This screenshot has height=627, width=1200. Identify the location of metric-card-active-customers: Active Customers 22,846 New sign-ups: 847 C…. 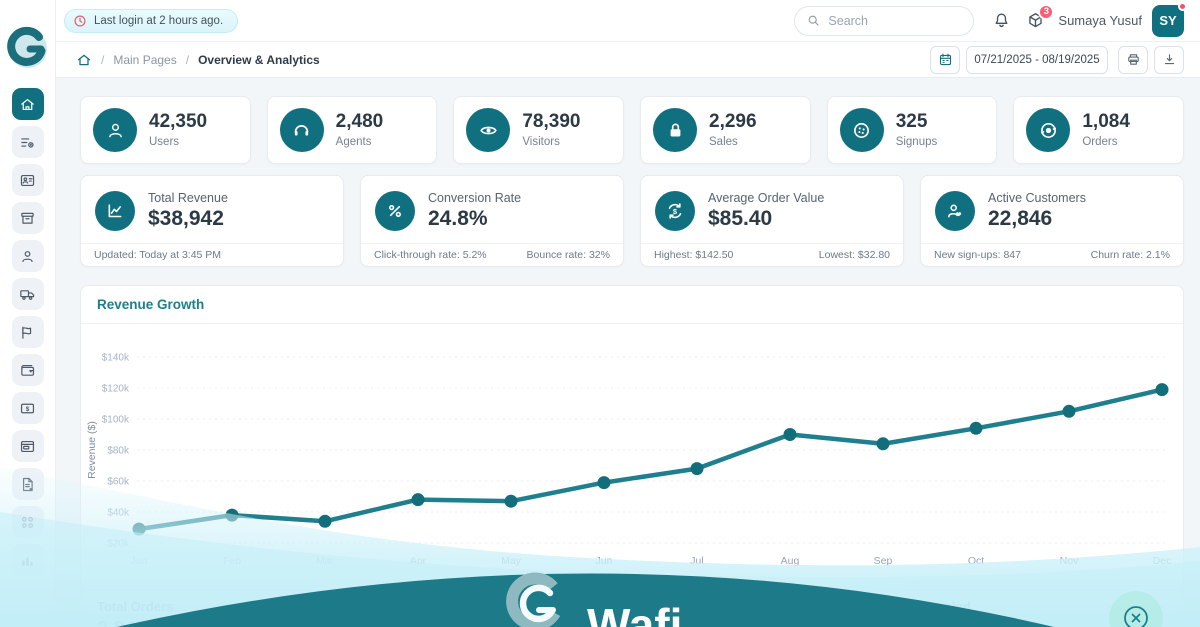
(1052, 221).